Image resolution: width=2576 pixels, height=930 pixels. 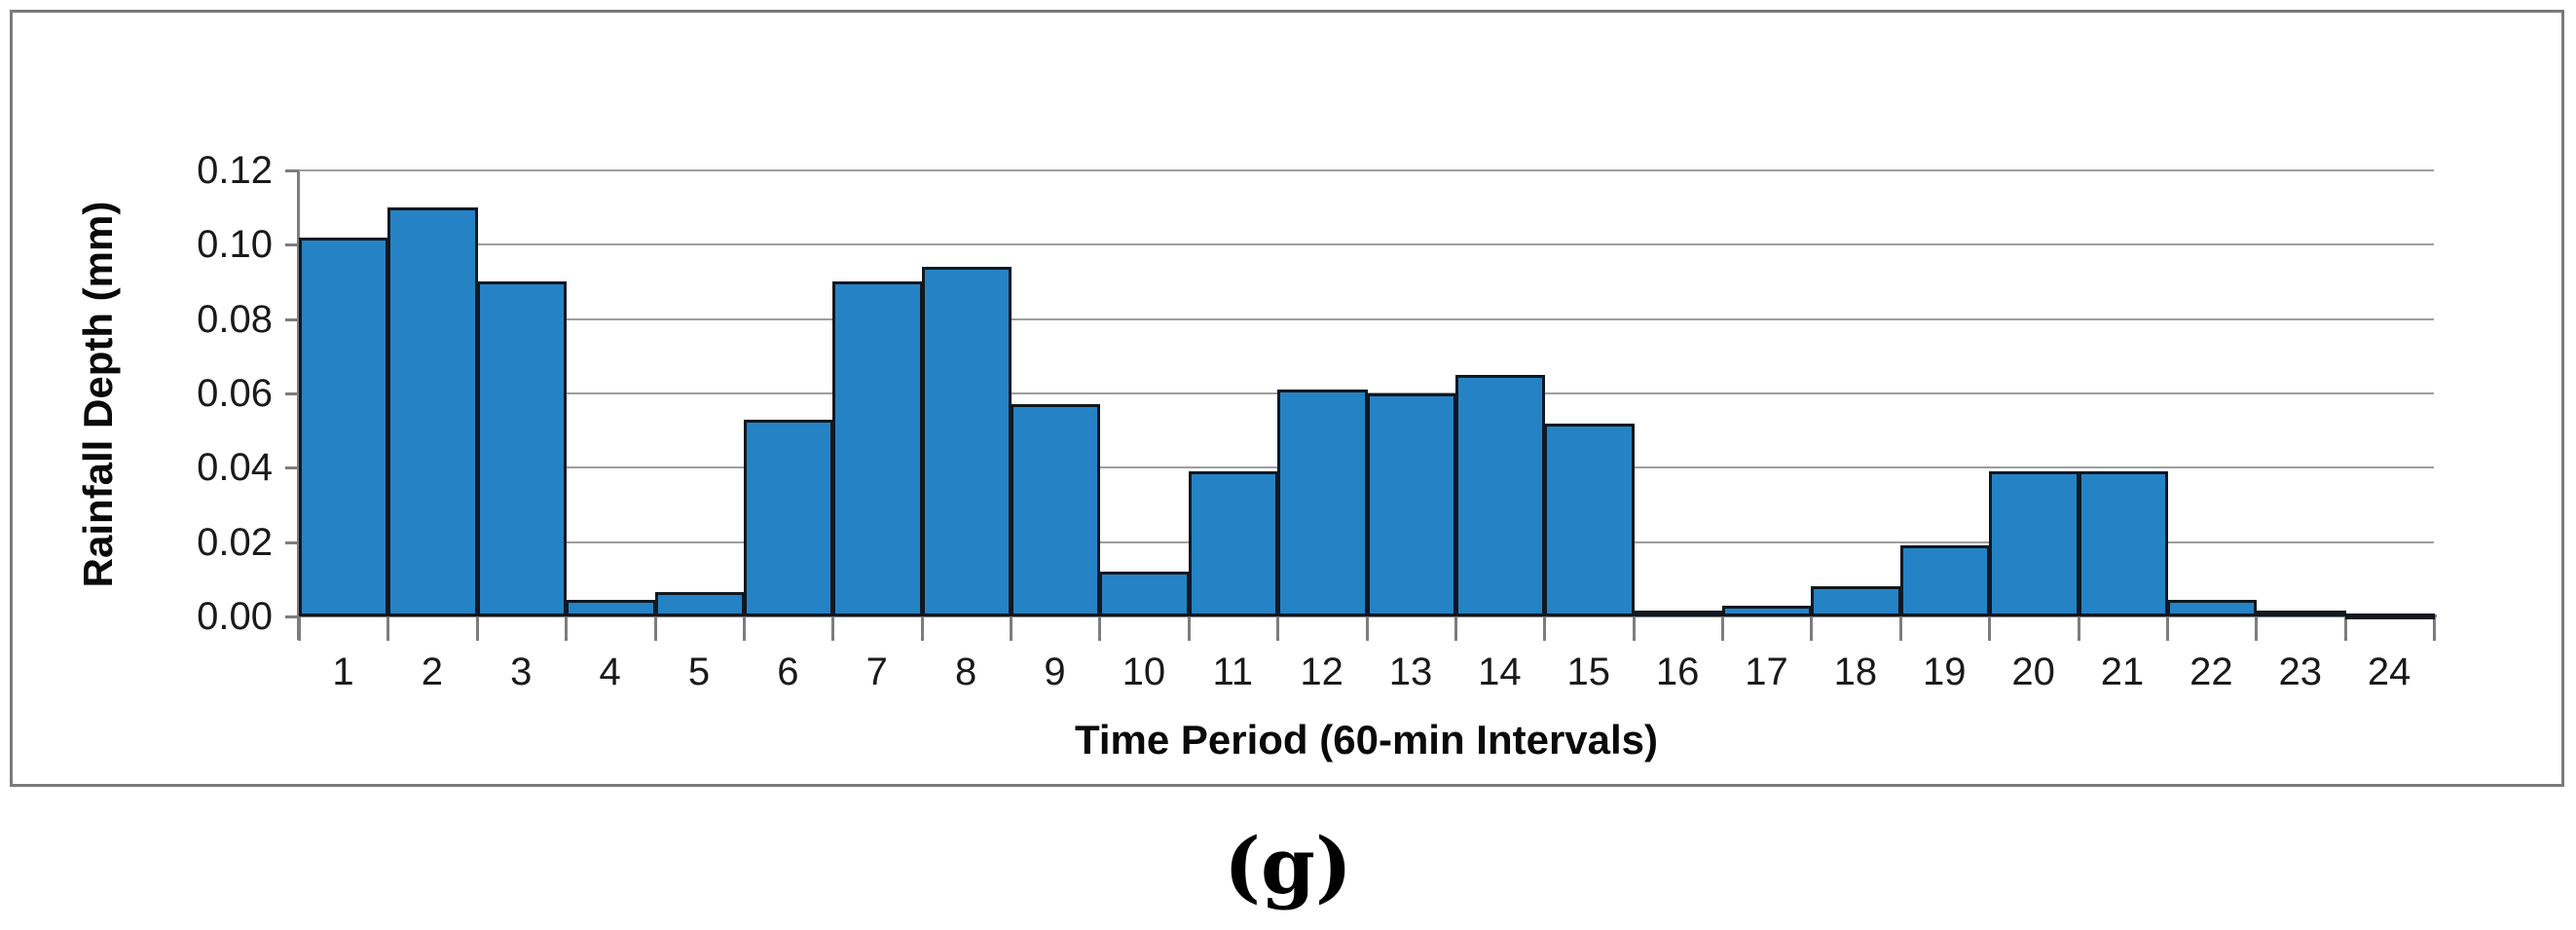 I want to click on x-tick-label: 8, so click(x=966, y=672).